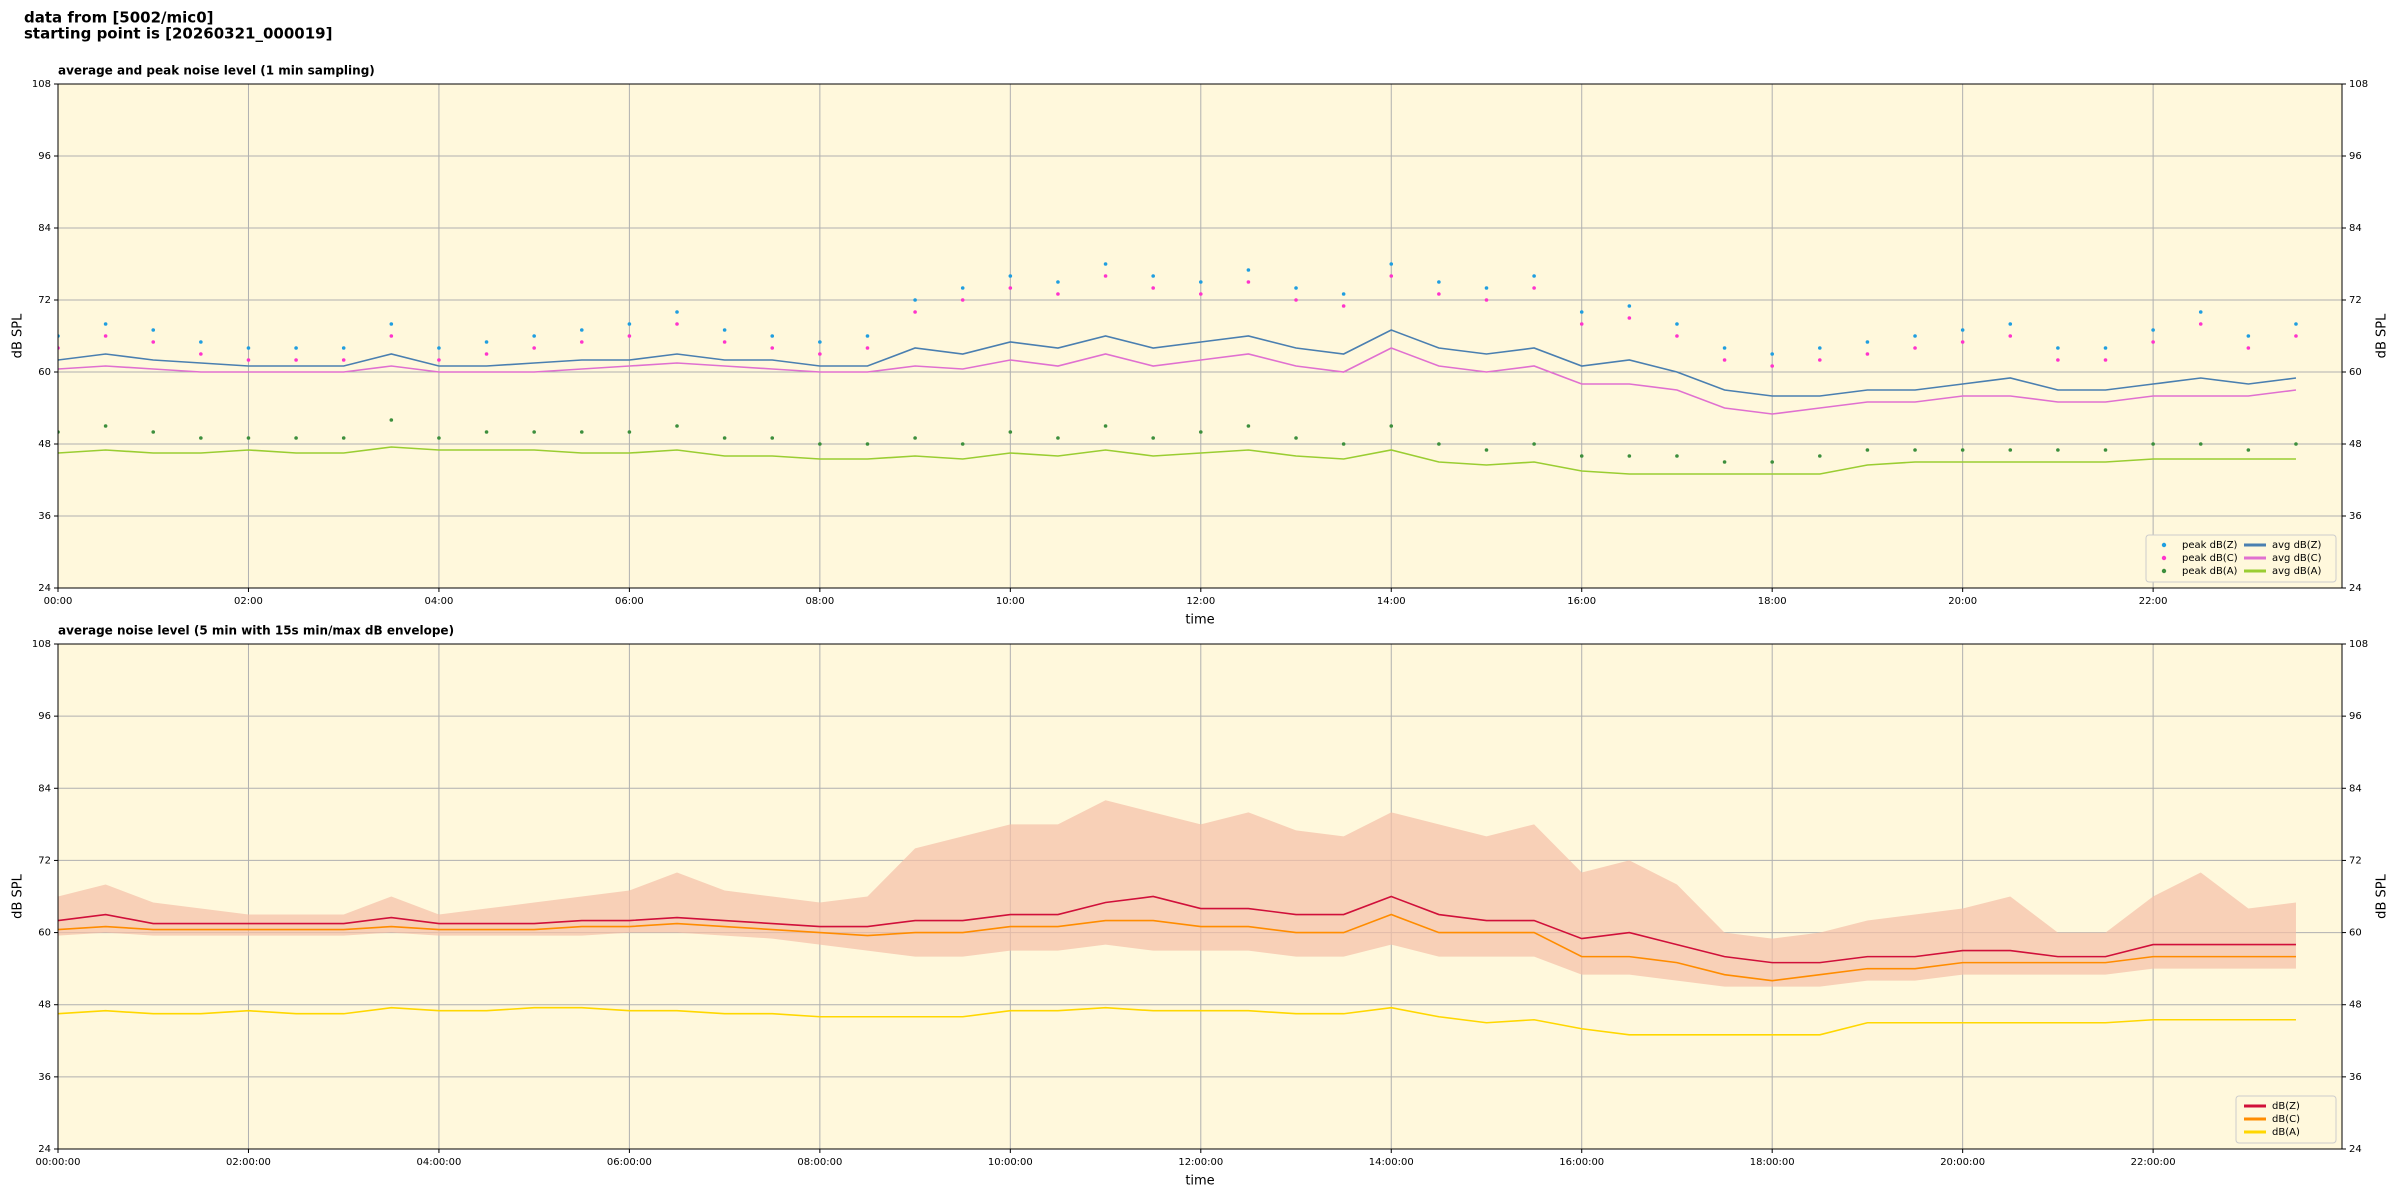 This screenshot has width=2400, height=1200. I want to click on x-axis-label: time, so click(1199, 1181).